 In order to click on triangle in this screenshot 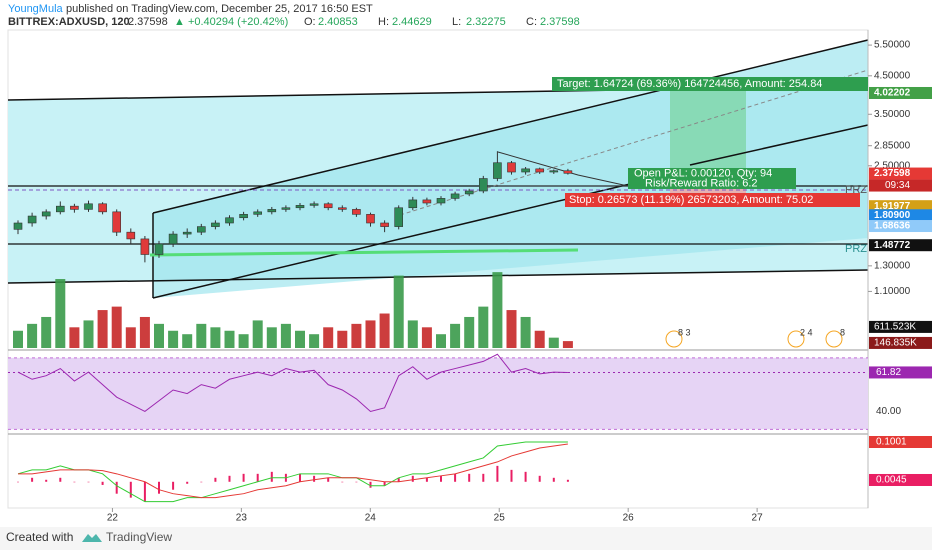, I will do `click(563, 169)`.